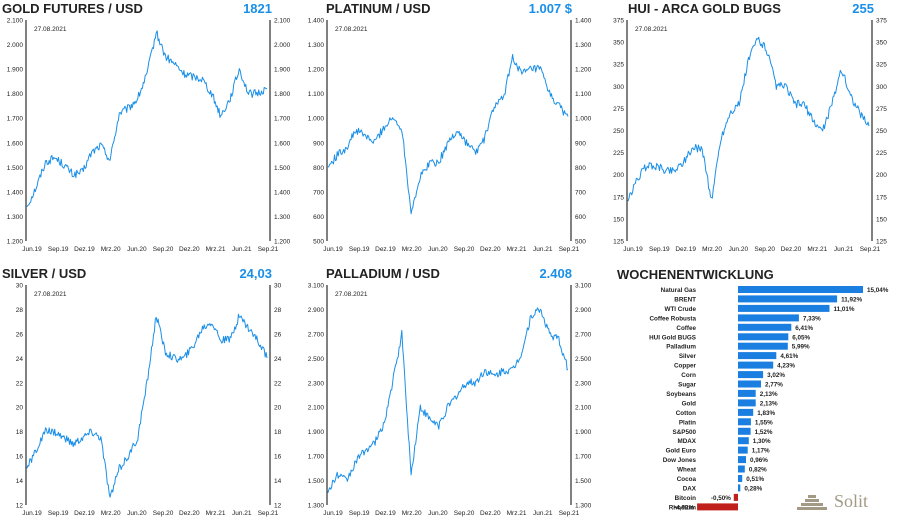  I want to click on y-tick-label-right: 16, so click(278, 457).